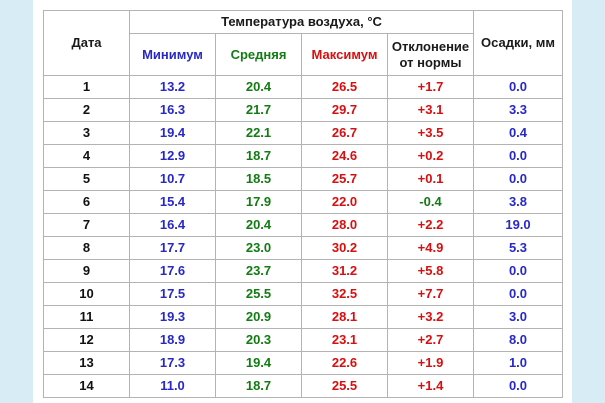 This screenshot has width=605, height=403. I want to click on cell-avg: 20.9, so click(258, 317).